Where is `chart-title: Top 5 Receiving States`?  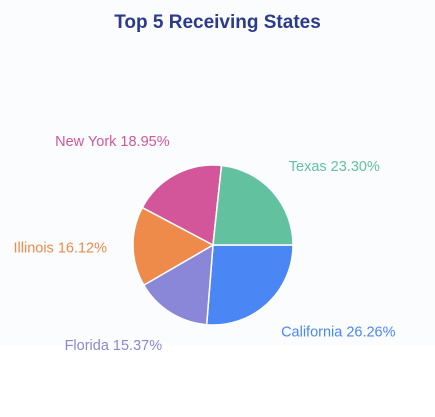
chart-title: Top 5 Receiving States is located at coordinates (217, 22).